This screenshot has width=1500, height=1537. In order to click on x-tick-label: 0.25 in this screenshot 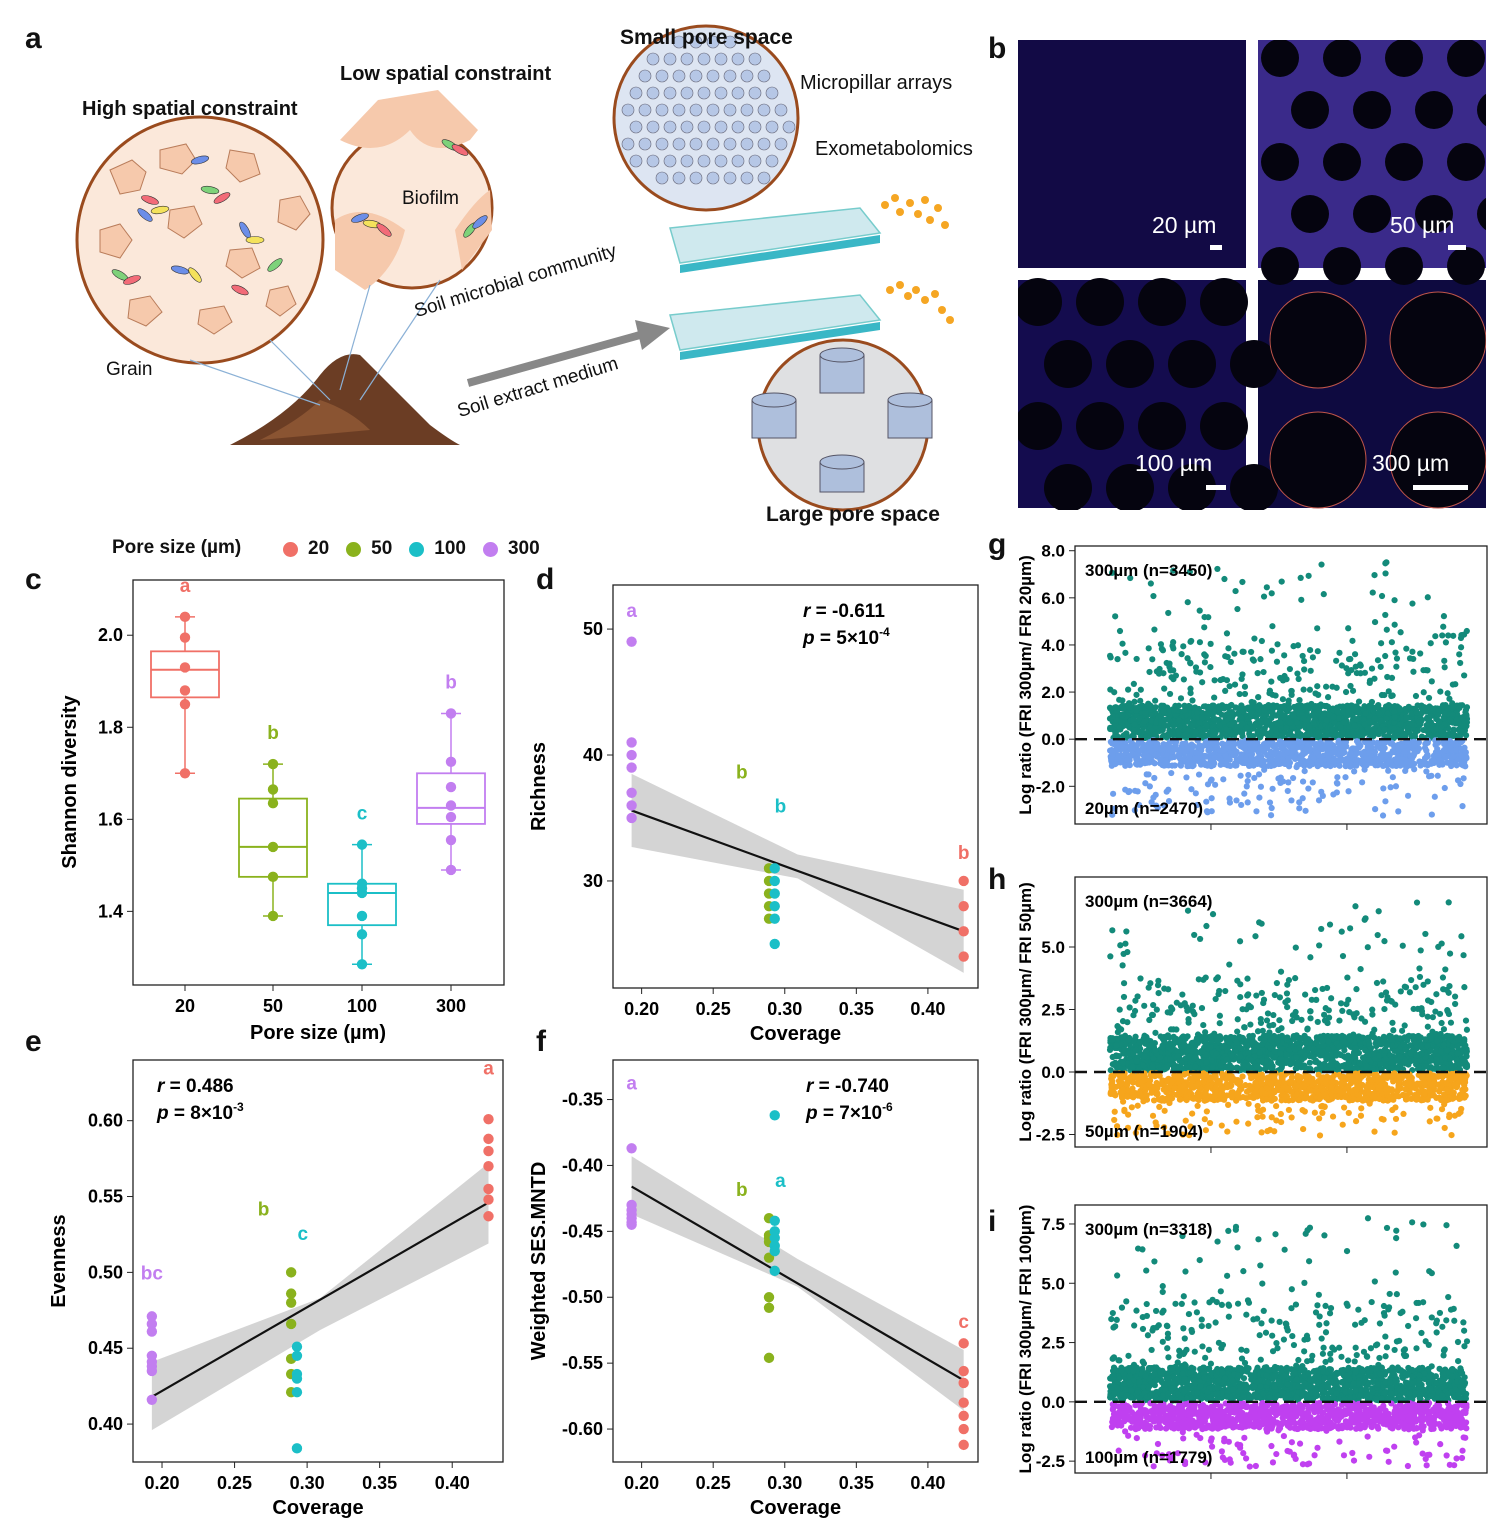, I will do `click(234, 1483)`.